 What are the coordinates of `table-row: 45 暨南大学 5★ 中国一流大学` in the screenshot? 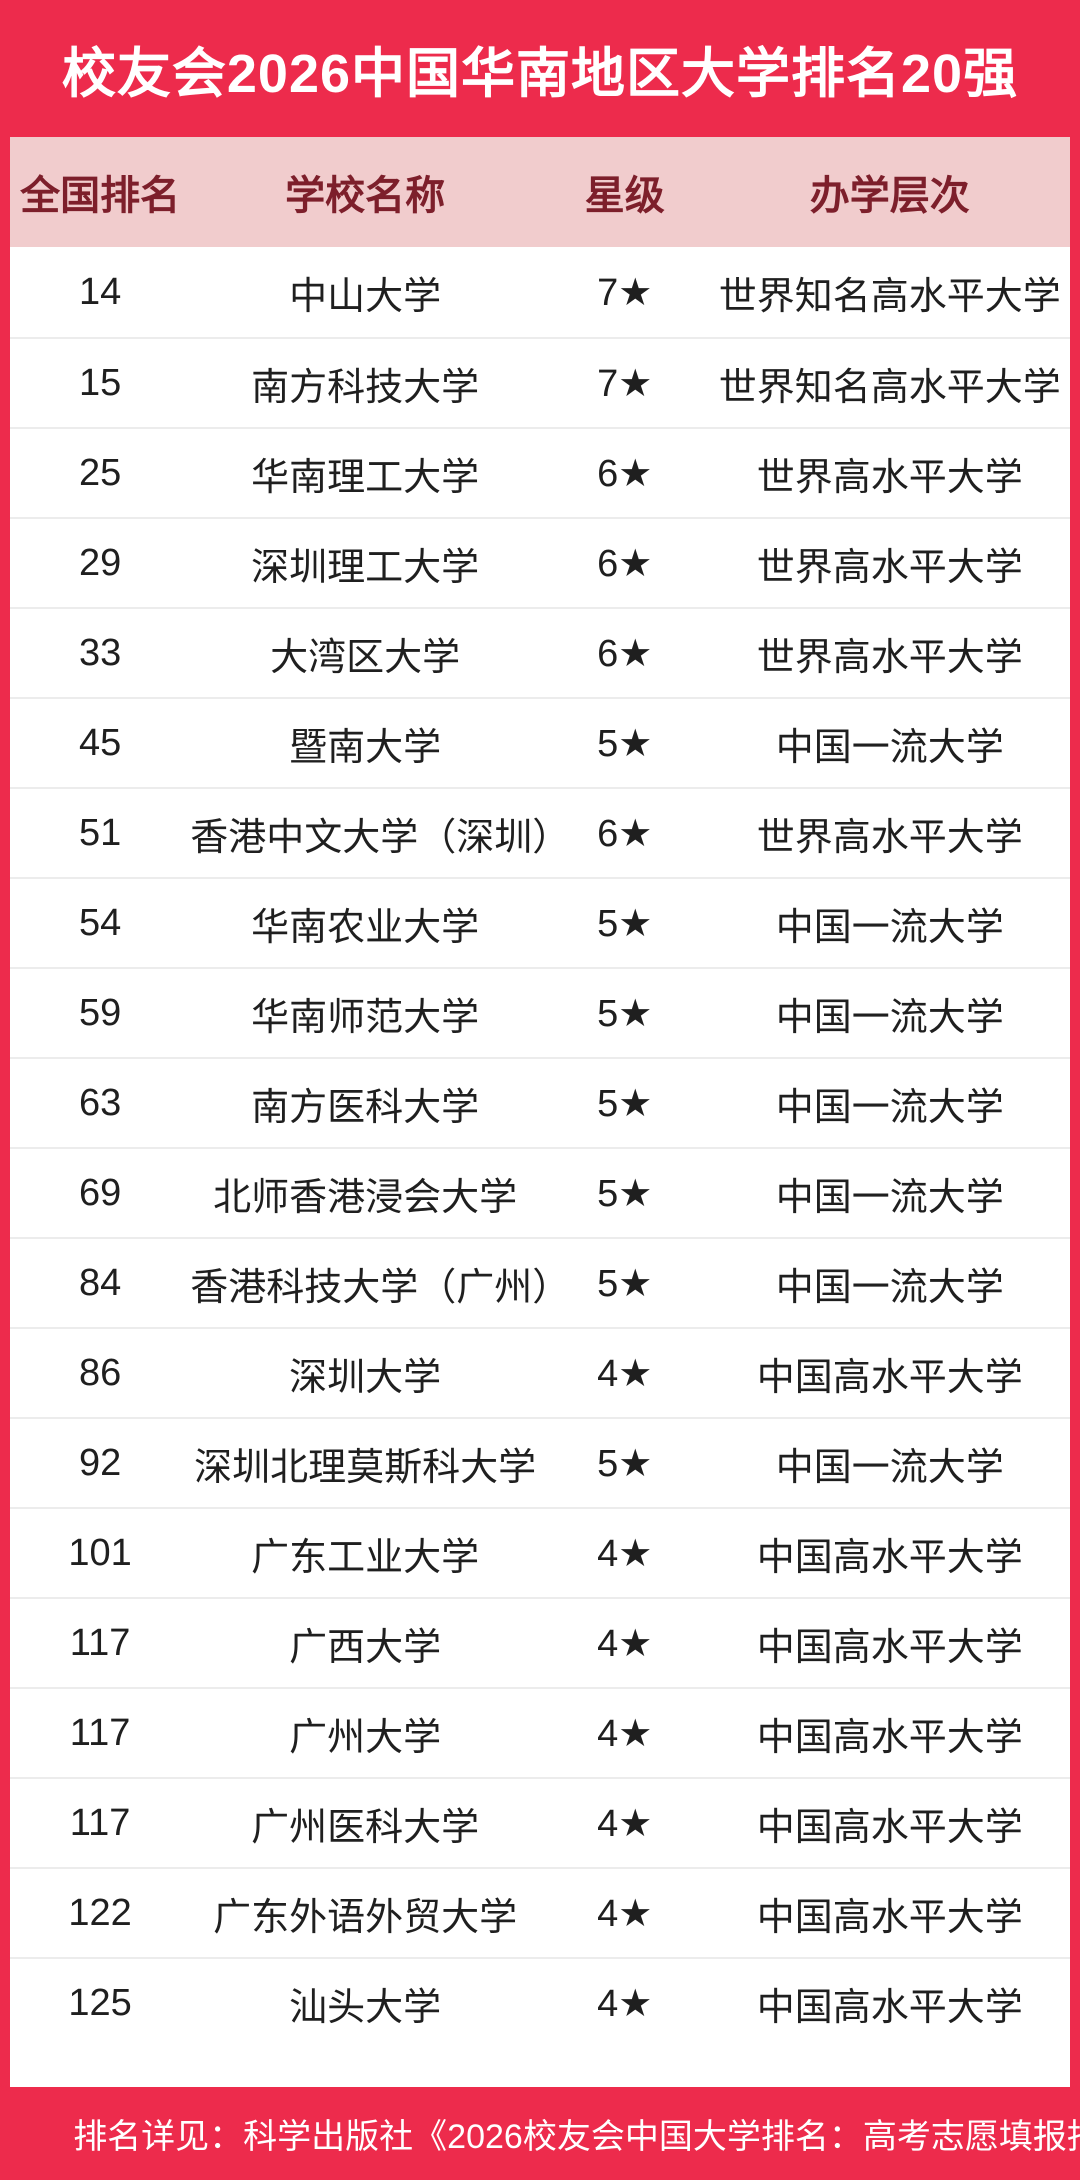 It's located at (540, 742).